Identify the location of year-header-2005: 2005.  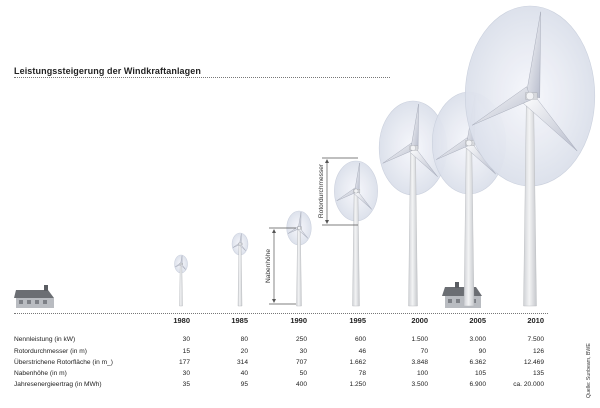
(477, 320).